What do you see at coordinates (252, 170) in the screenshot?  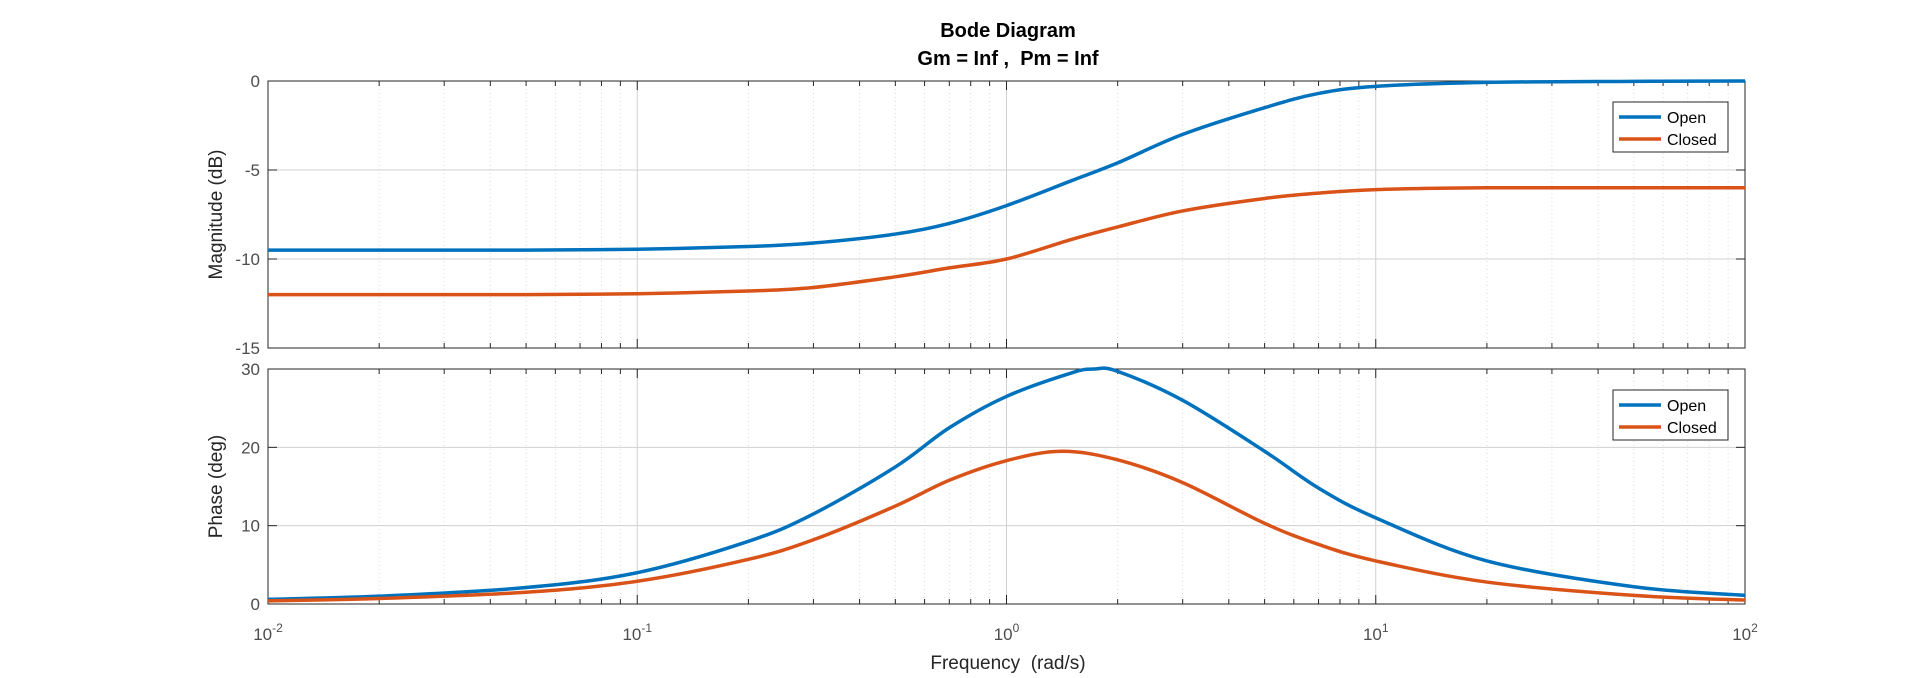 I see `y-tick-label: -5` at bounding box center [252, 170].